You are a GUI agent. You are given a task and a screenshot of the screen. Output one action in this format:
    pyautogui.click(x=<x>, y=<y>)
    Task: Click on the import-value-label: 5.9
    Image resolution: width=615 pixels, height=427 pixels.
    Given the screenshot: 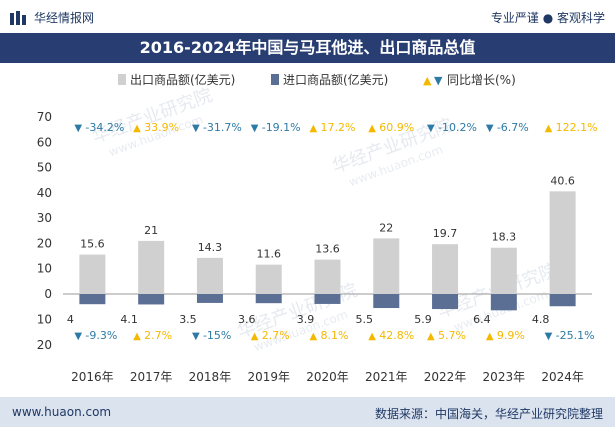 What is the action you would take?
    pyautogui.click(x=423, y=319)
    